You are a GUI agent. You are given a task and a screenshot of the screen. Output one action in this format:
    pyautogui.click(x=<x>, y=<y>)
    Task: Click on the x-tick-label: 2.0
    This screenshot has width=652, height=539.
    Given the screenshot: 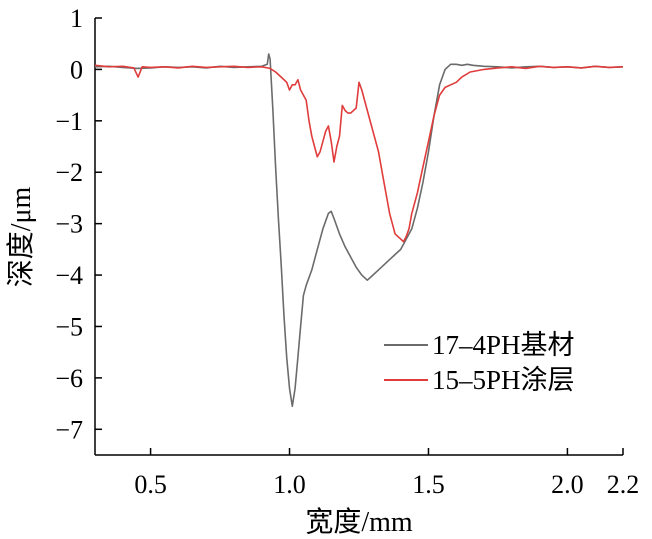 What is the action you would take?
    pyautogui.click(x=567, y=484)
    